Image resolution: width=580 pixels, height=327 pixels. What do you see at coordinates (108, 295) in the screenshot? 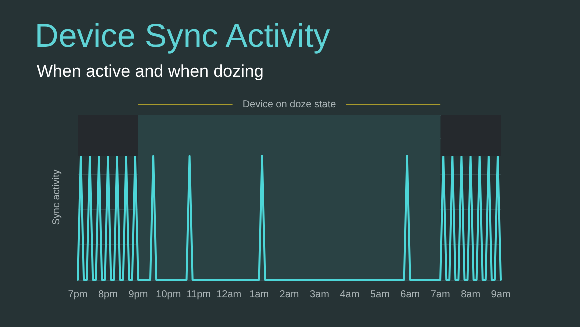
I see `x-tick-label: 8pm` at bounding box center [108, 295].